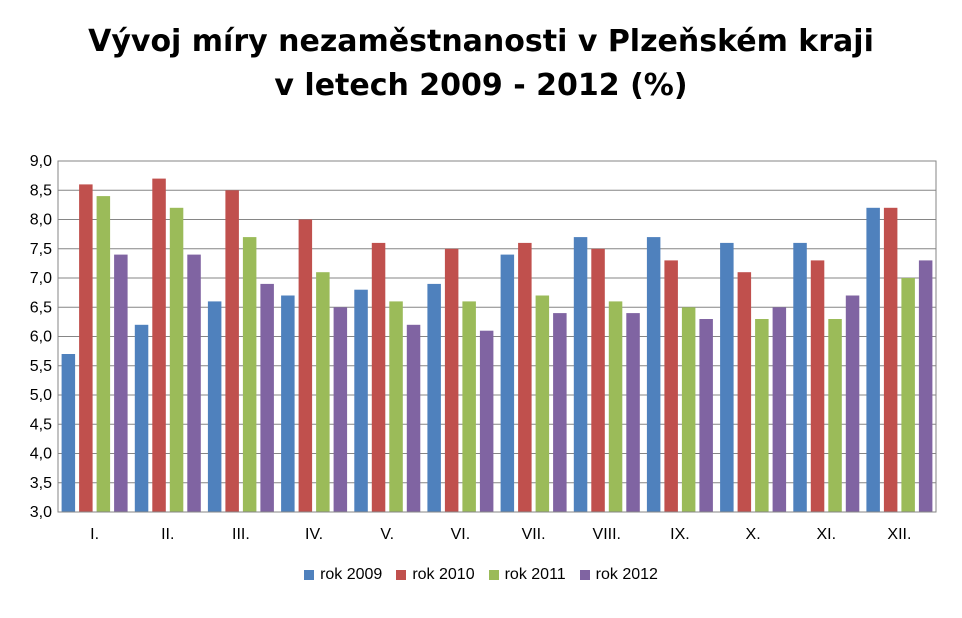 The height and width of the screenshot is (618, 962). Describe the element at coordinates (41, 366) in the screenshot. I see `y-tick-label: 5,5` at that location.